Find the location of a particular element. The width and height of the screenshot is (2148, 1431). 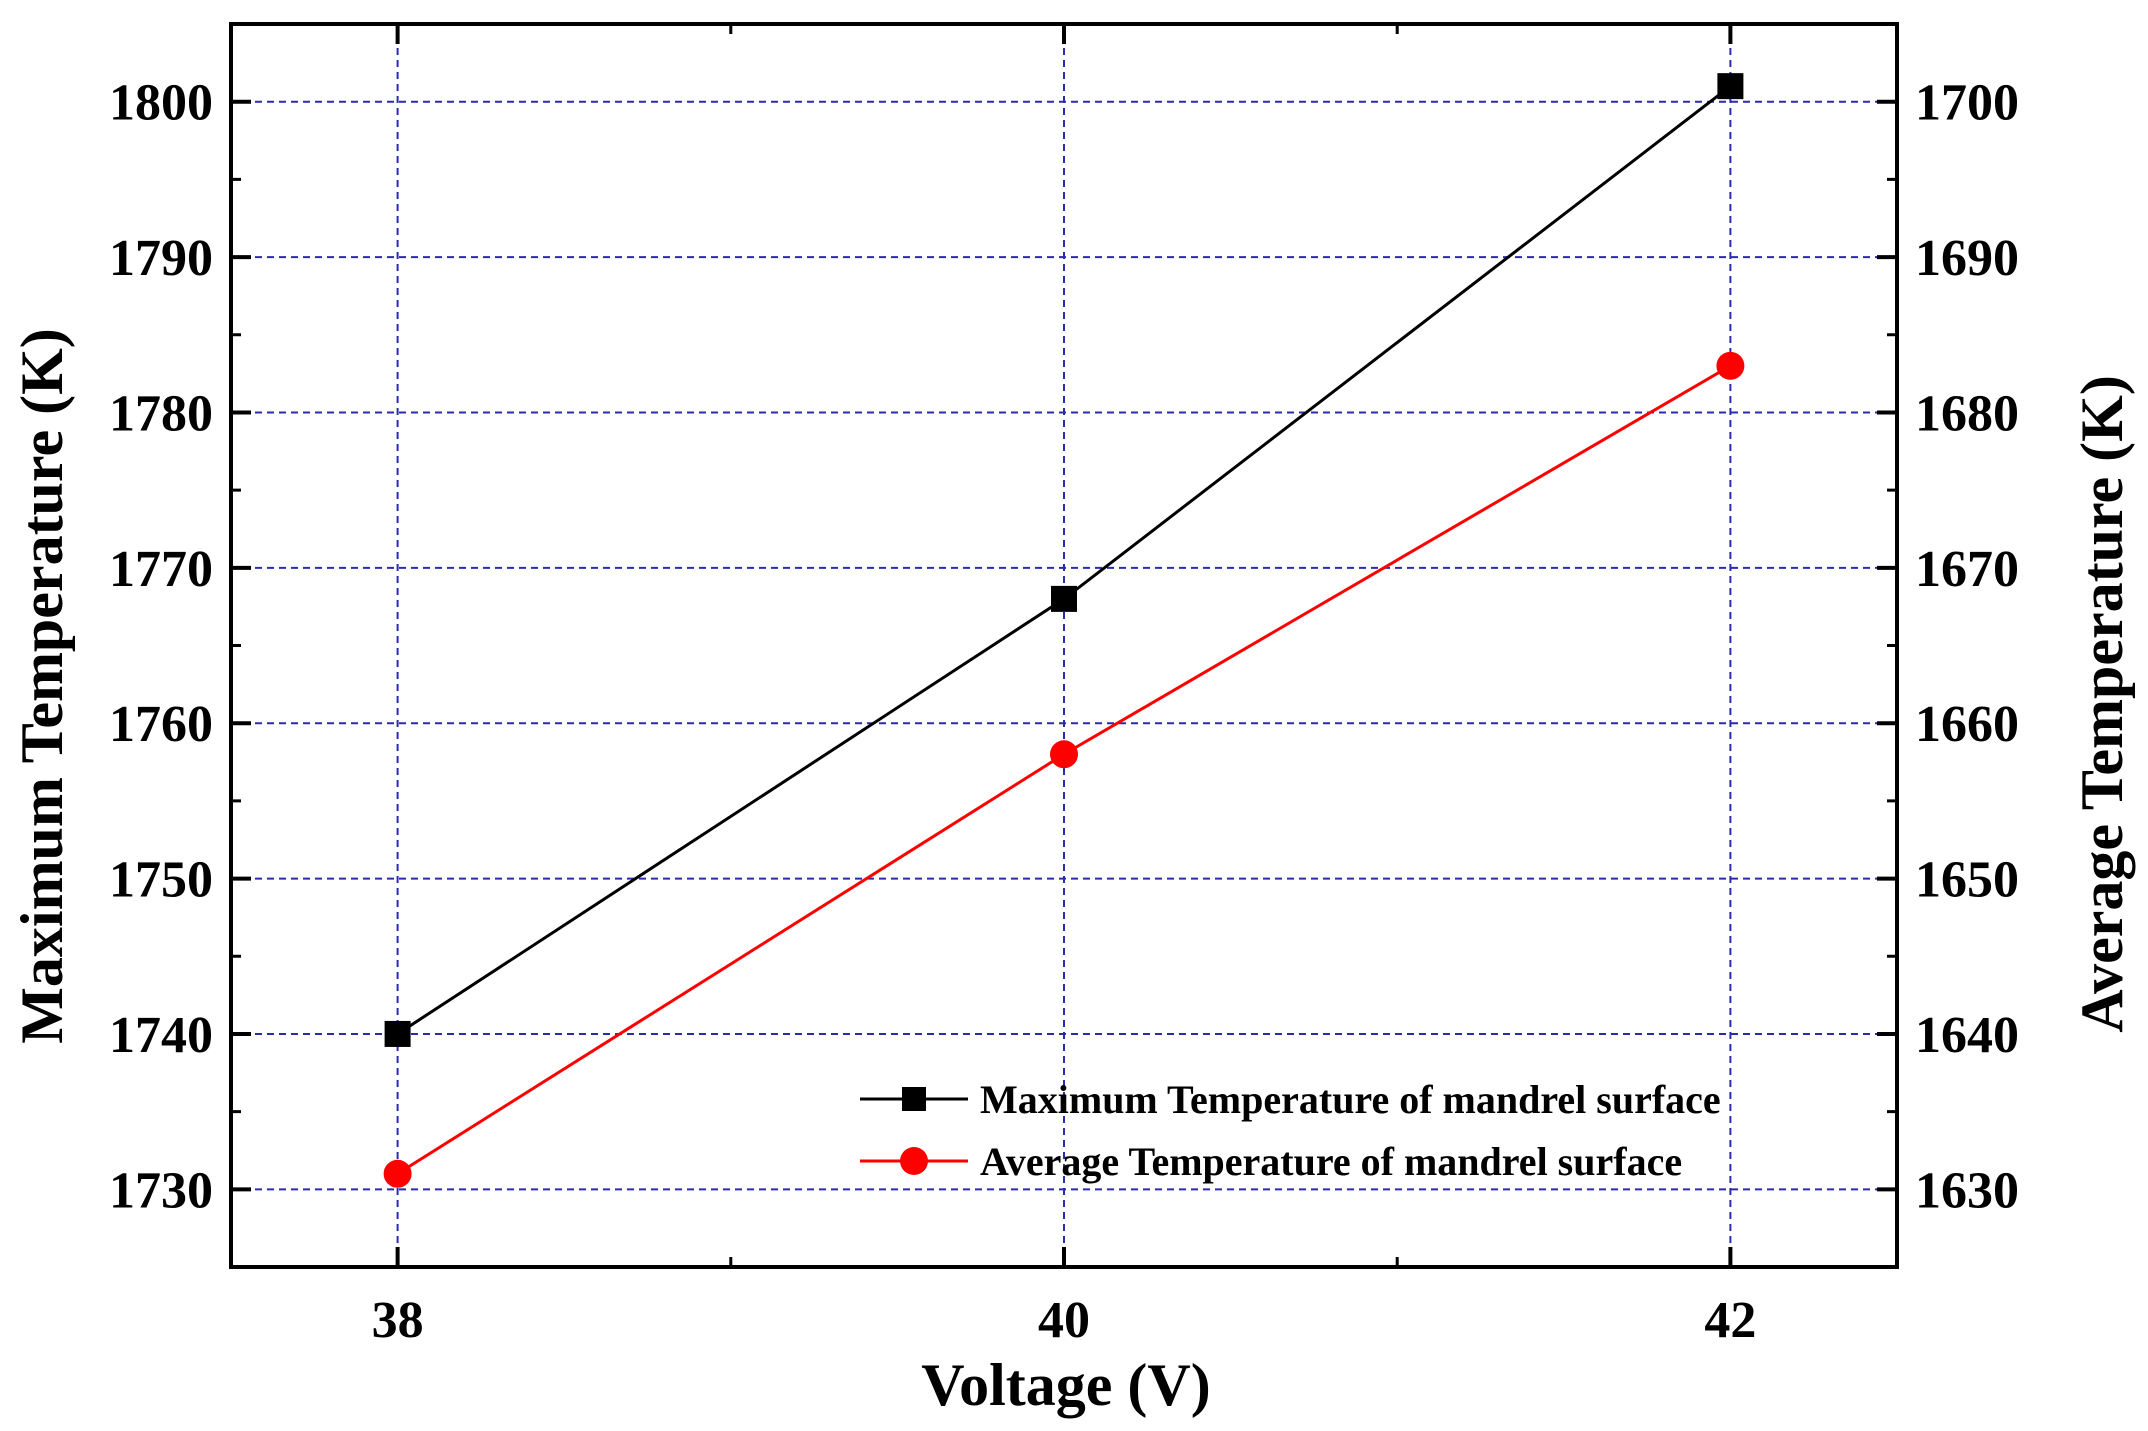

y-left-tick-label: 1740 is located at coordinates (161, 1035).